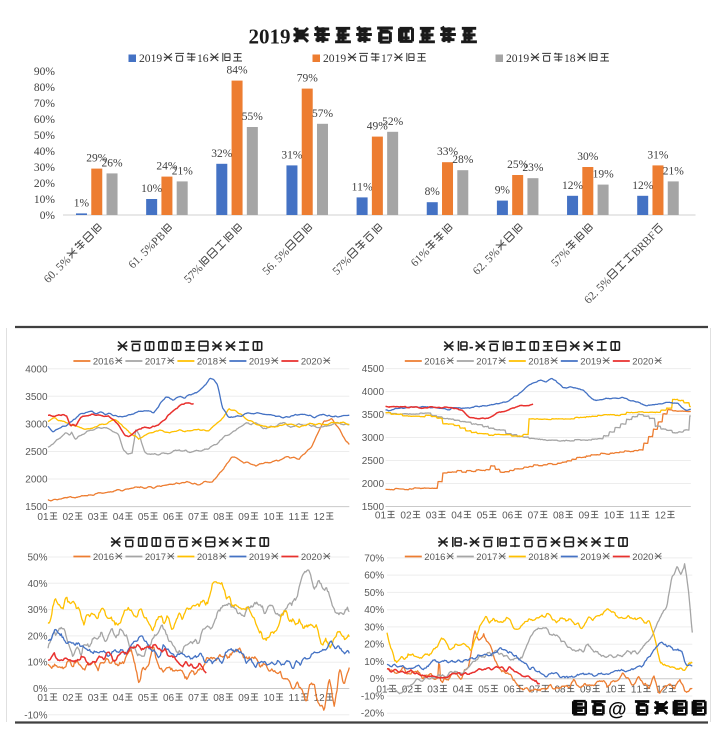 This screenshot has width=717, height=732. I want to click on svg-text: 31%, so click(658, 155).